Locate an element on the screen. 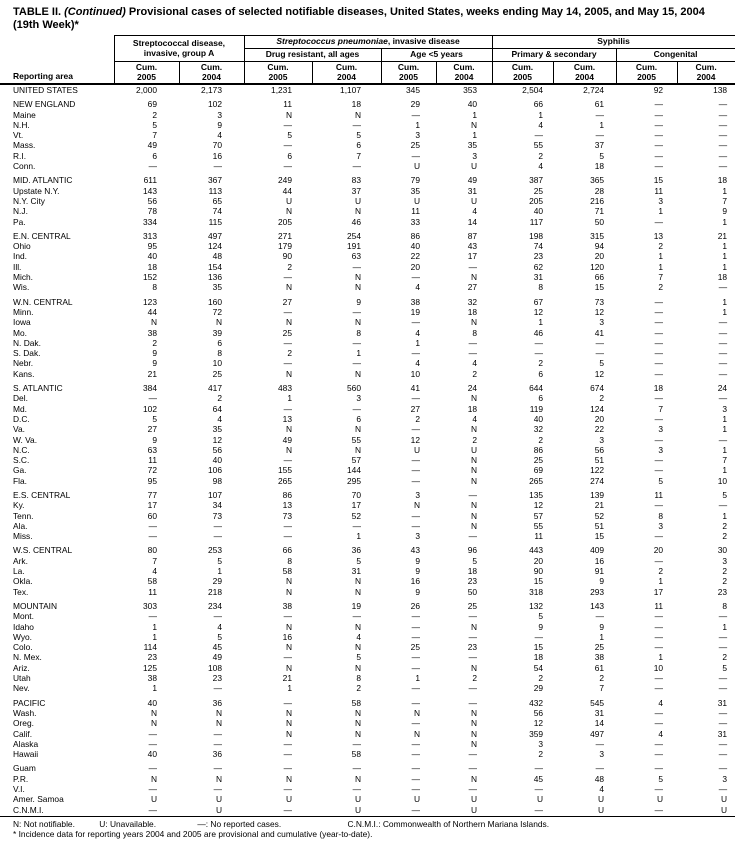 The width and height of the screenshot is (735, 860). reporting-area-cell: Md. is located at coordinates (20, 408).